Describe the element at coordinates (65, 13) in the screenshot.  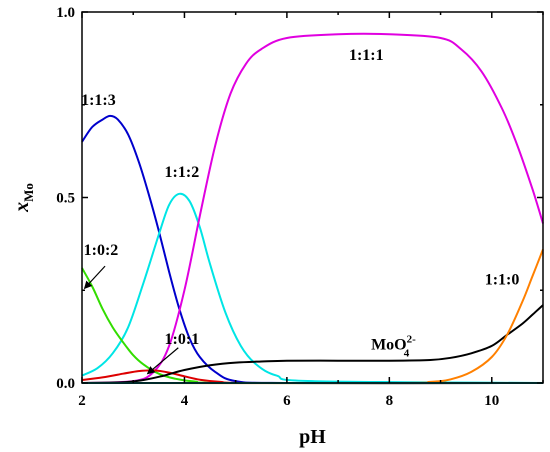
I see `y-tick-label: 1.0` at that location.